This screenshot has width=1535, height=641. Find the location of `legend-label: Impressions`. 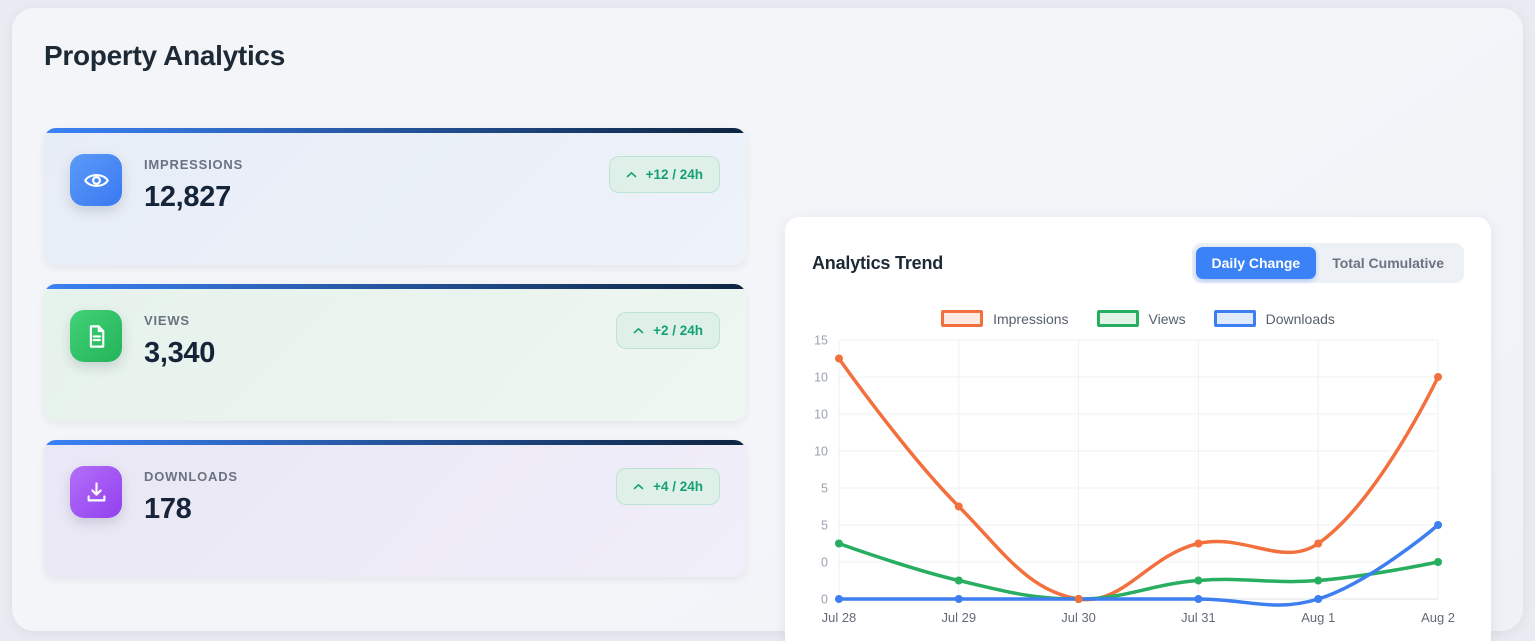

legend-label: Impressions is located at coordinates (1031, 318).